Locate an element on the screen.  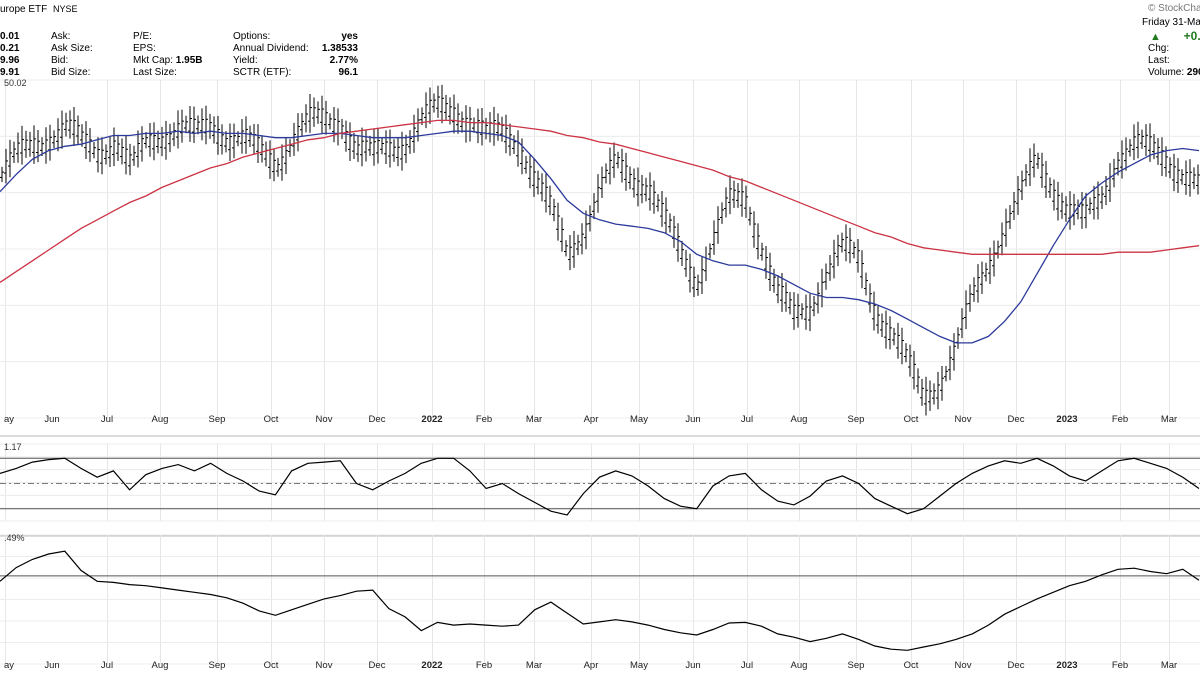
chart-title: urope ETF NYSE is located at coordinates (39, 9).